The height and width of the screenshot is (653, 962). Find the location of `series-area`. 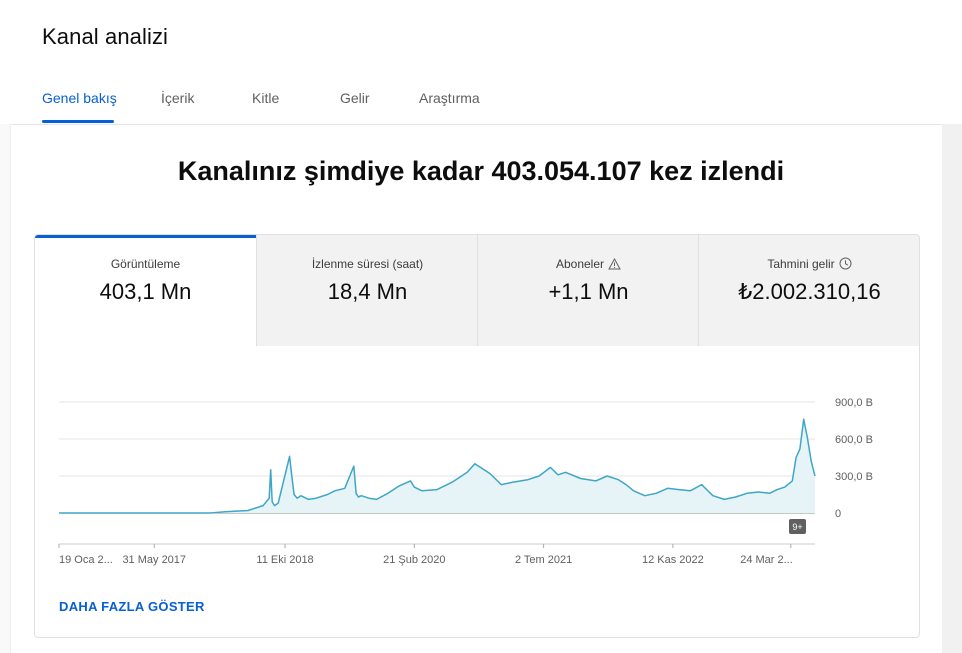

series-area is located at coordinates (437, 466).